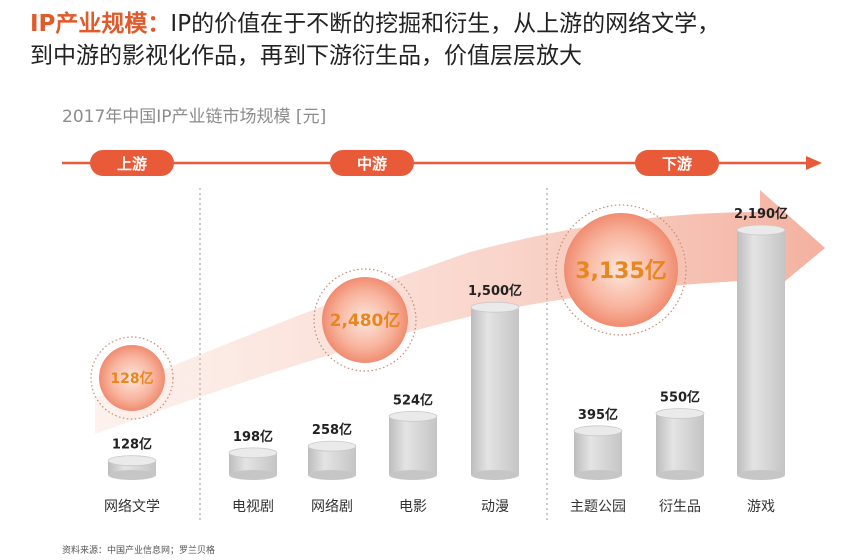  I want to click on stage-label-3: 下游, so click(677, 164).